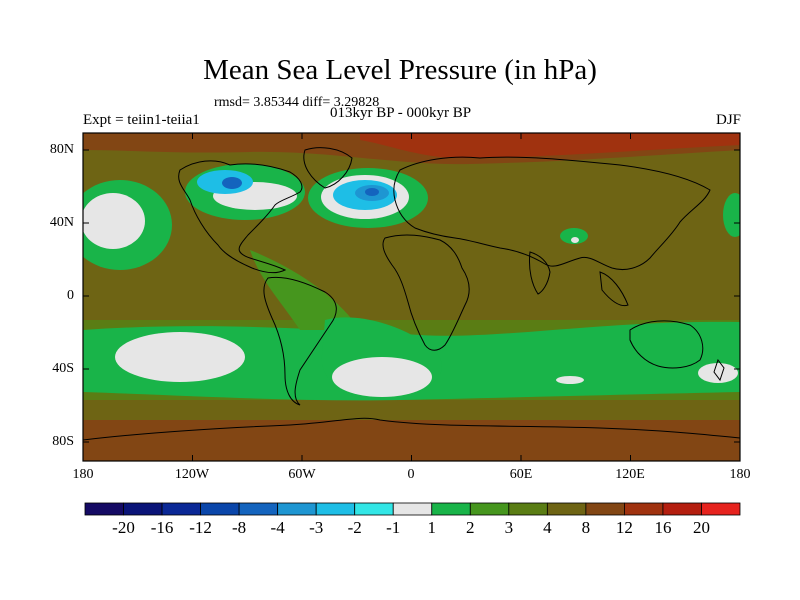  What do you see at coordinates (630, 474) in the screenshot?
I see `x-tick-120e: 120E` at bounding box center [630, 474].